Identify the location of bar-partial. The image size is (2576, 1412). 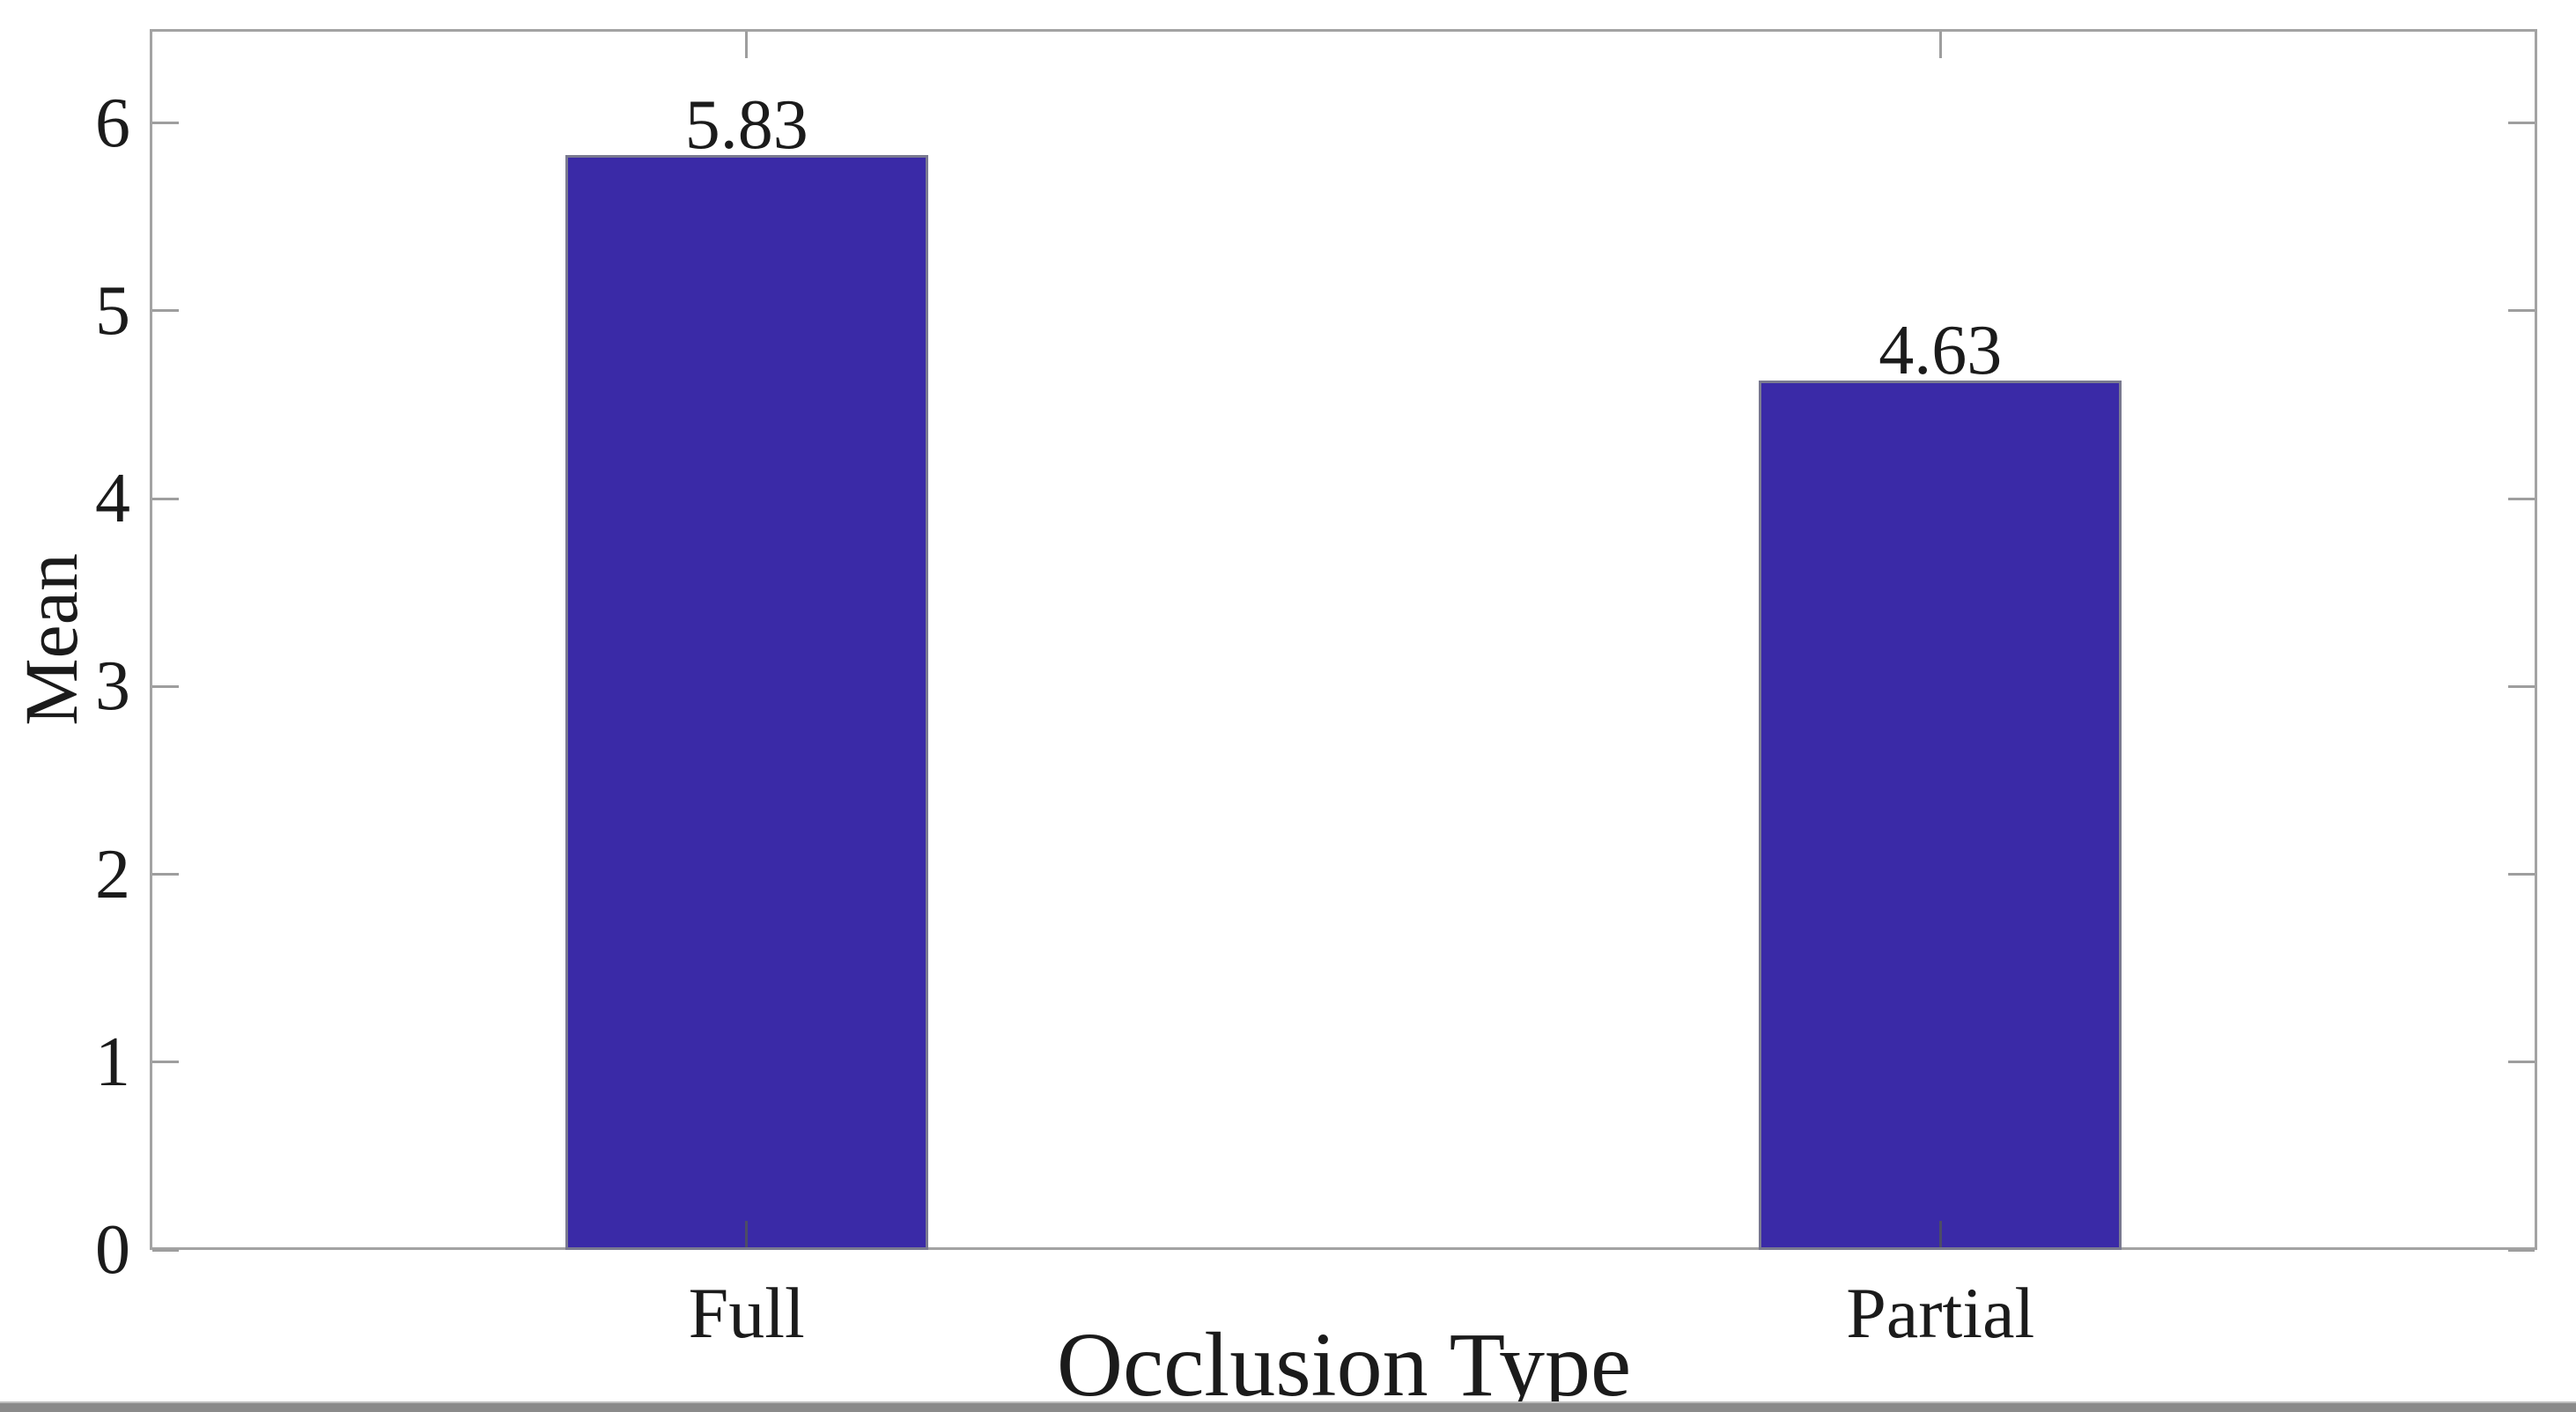
(1940, 815).